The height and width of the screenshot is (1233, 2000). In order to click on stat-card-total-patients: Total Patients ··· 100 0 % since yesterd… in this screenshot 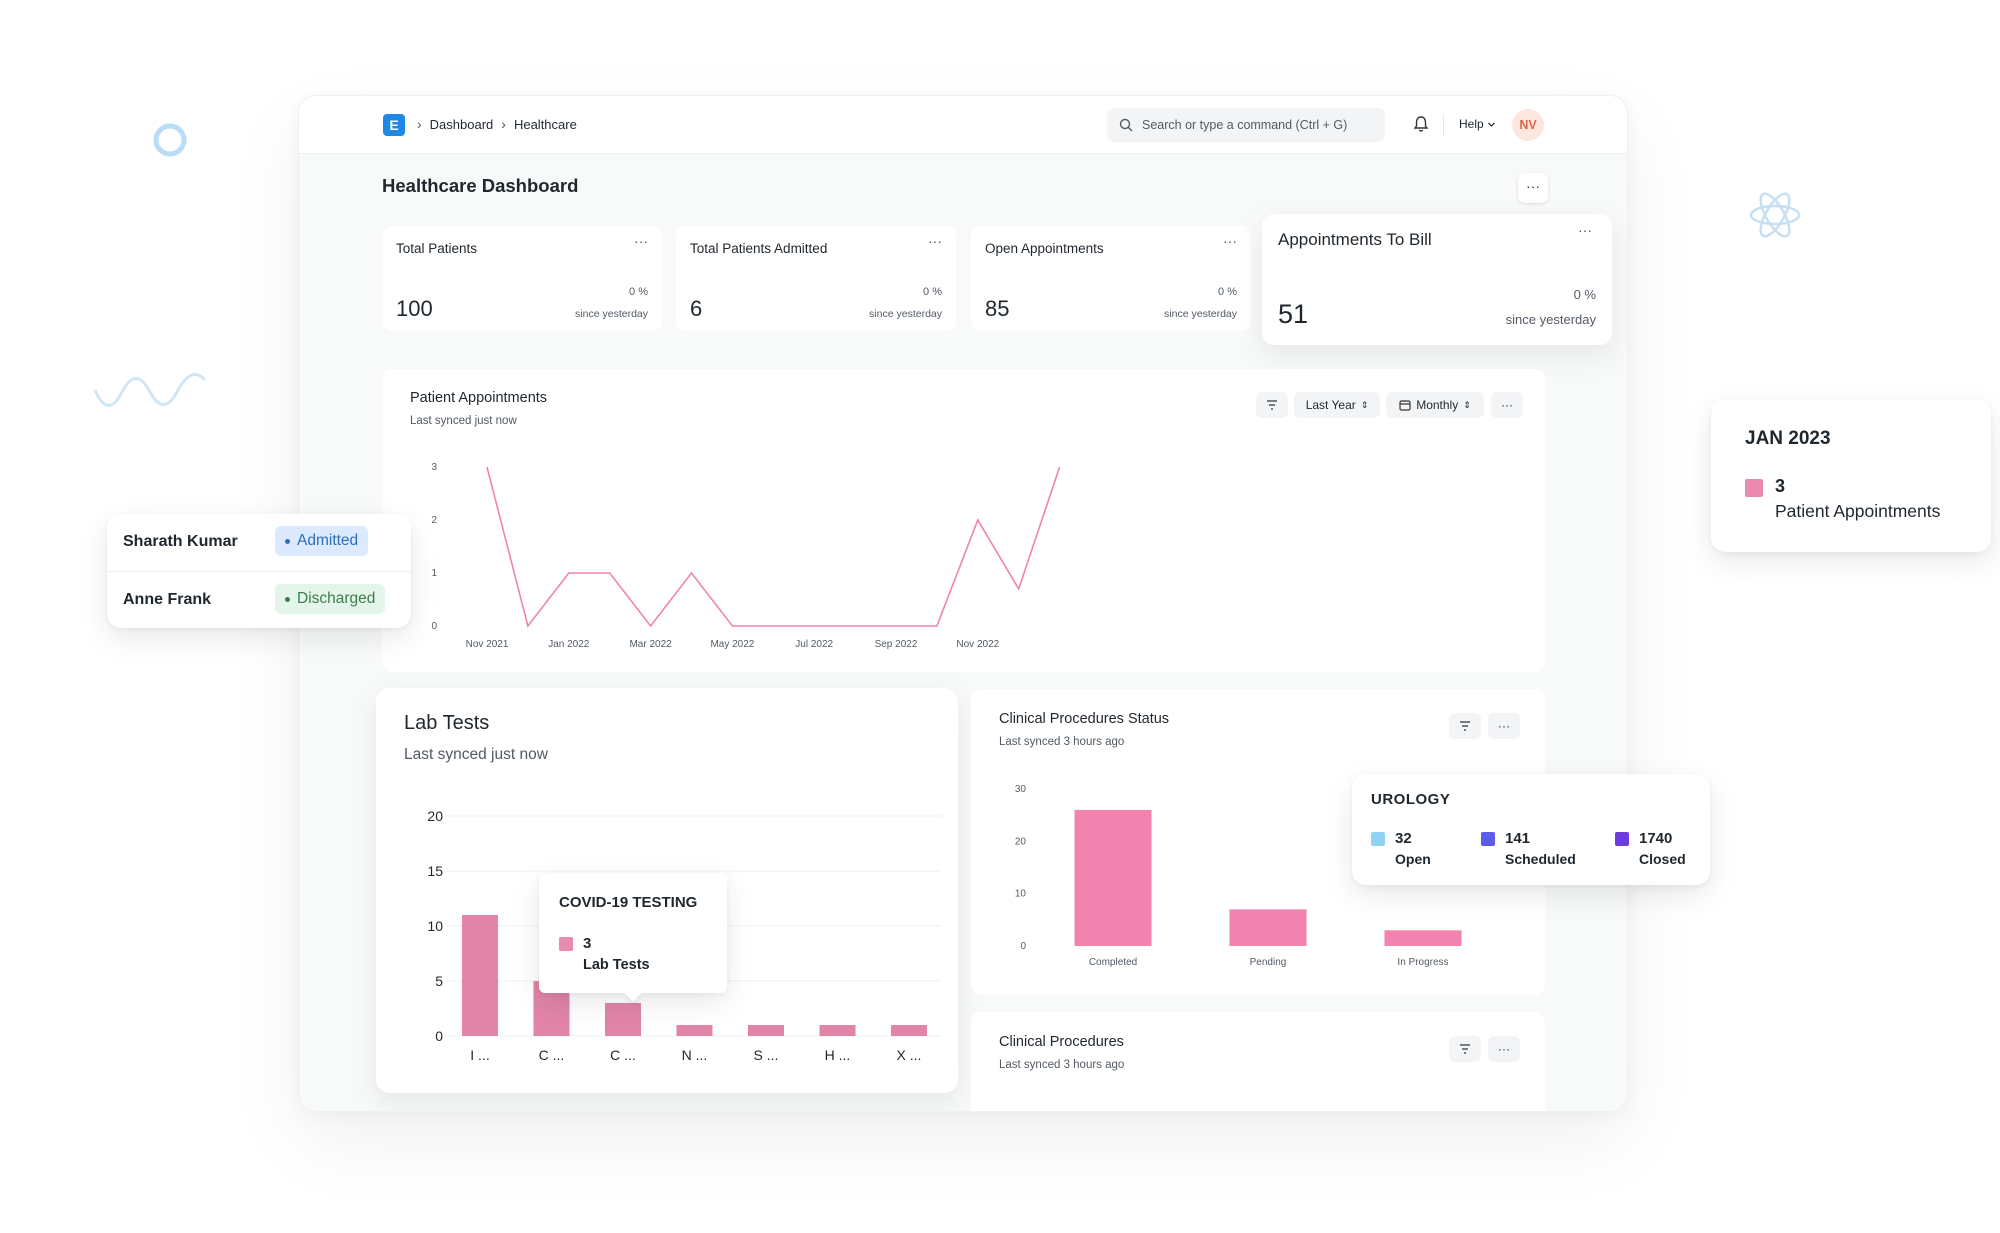, I will do `click(522, 278)`.